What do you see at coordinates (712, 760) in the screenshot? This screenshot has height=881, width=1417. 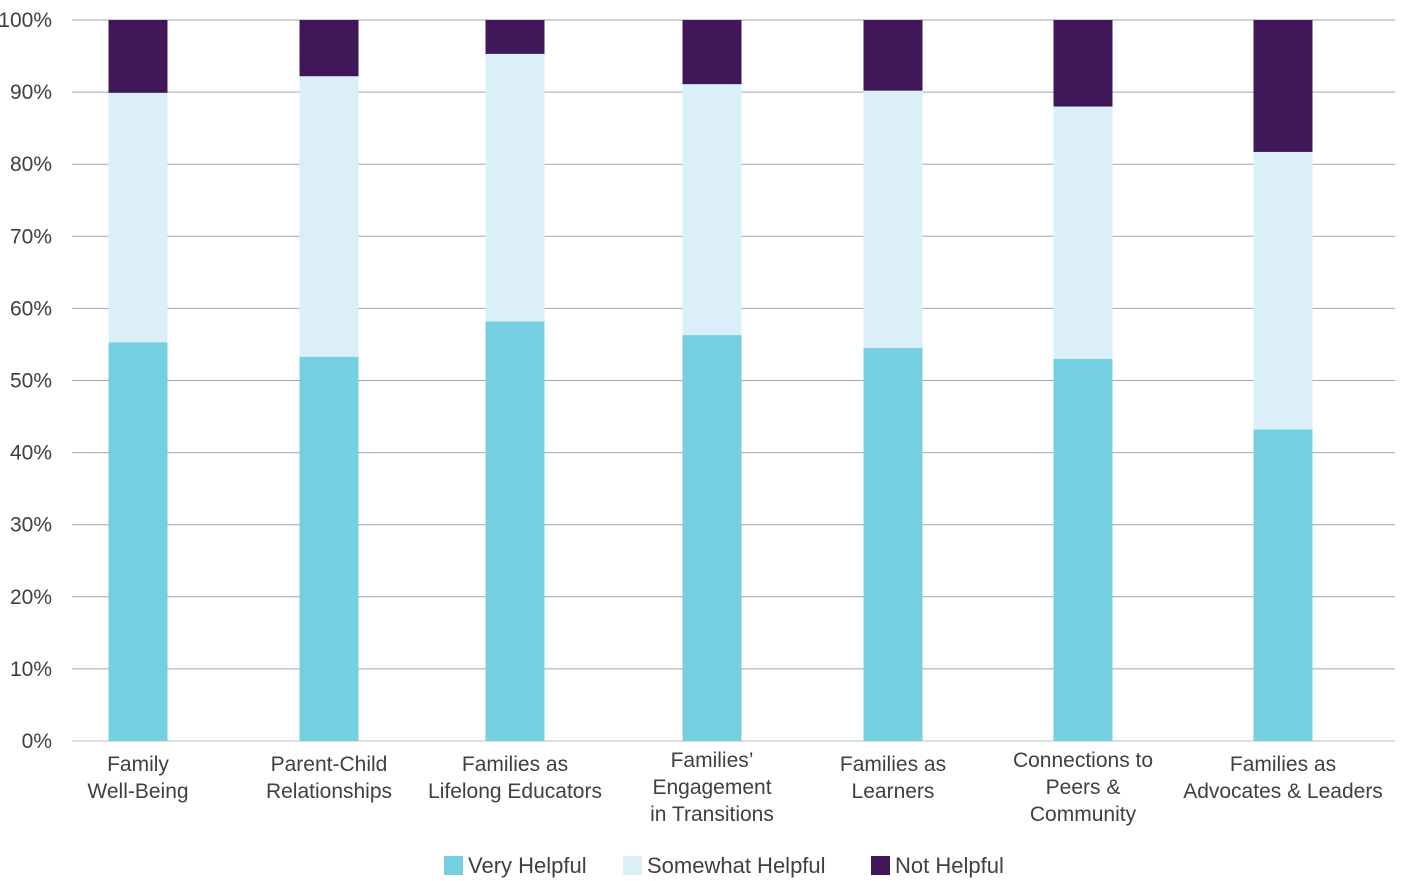 I see `x-category-label: Families’` at bounding box center [712, 760].